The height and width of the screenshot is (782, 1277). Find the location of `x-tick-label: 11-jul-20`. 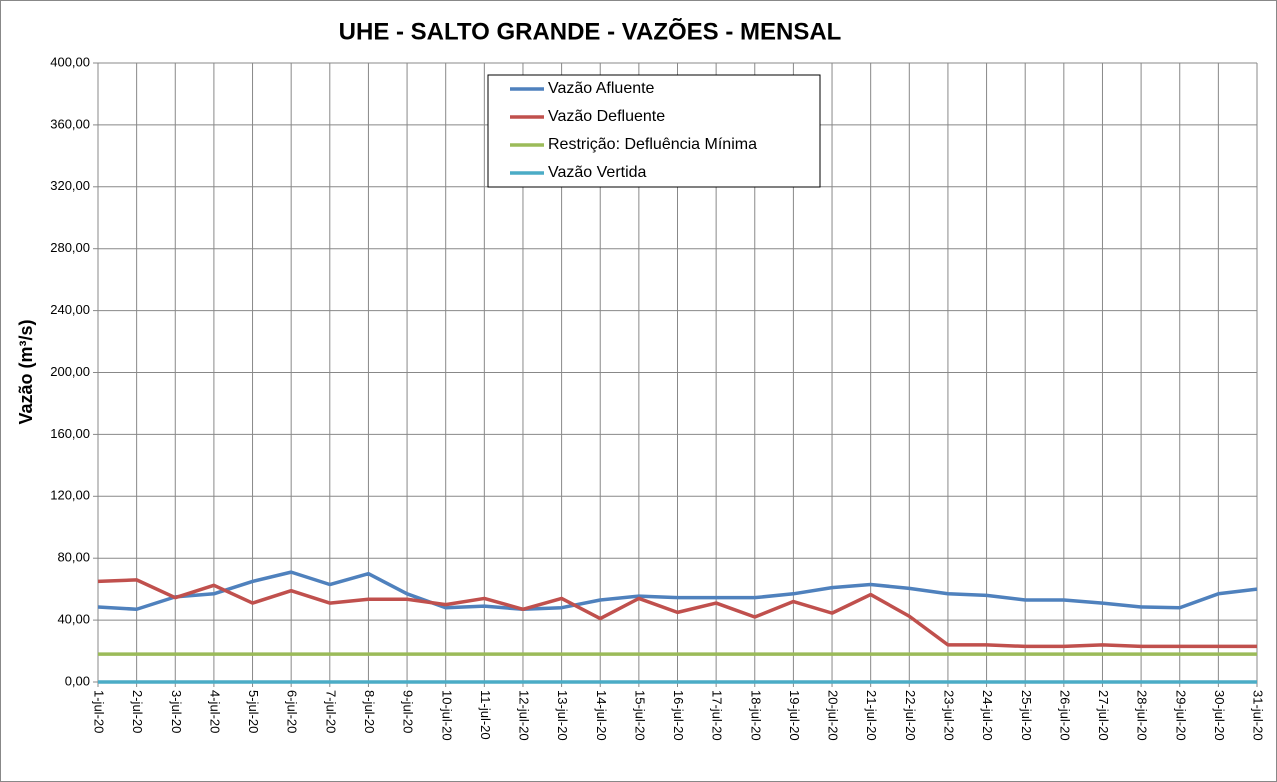

x-tick-label: 11-jul-20 is located at coordinates (485, 715).